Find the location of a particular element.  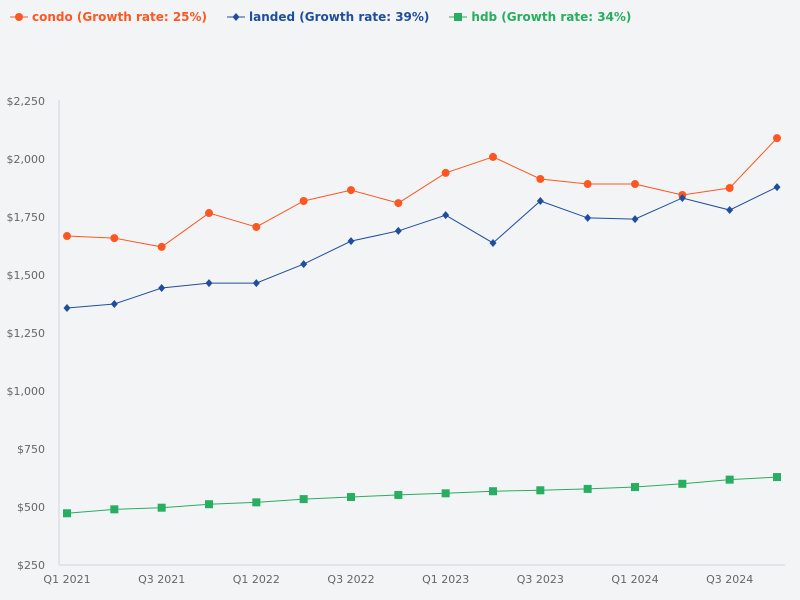

y-tick-label: $2,000 is located at coordinates (26, 159).